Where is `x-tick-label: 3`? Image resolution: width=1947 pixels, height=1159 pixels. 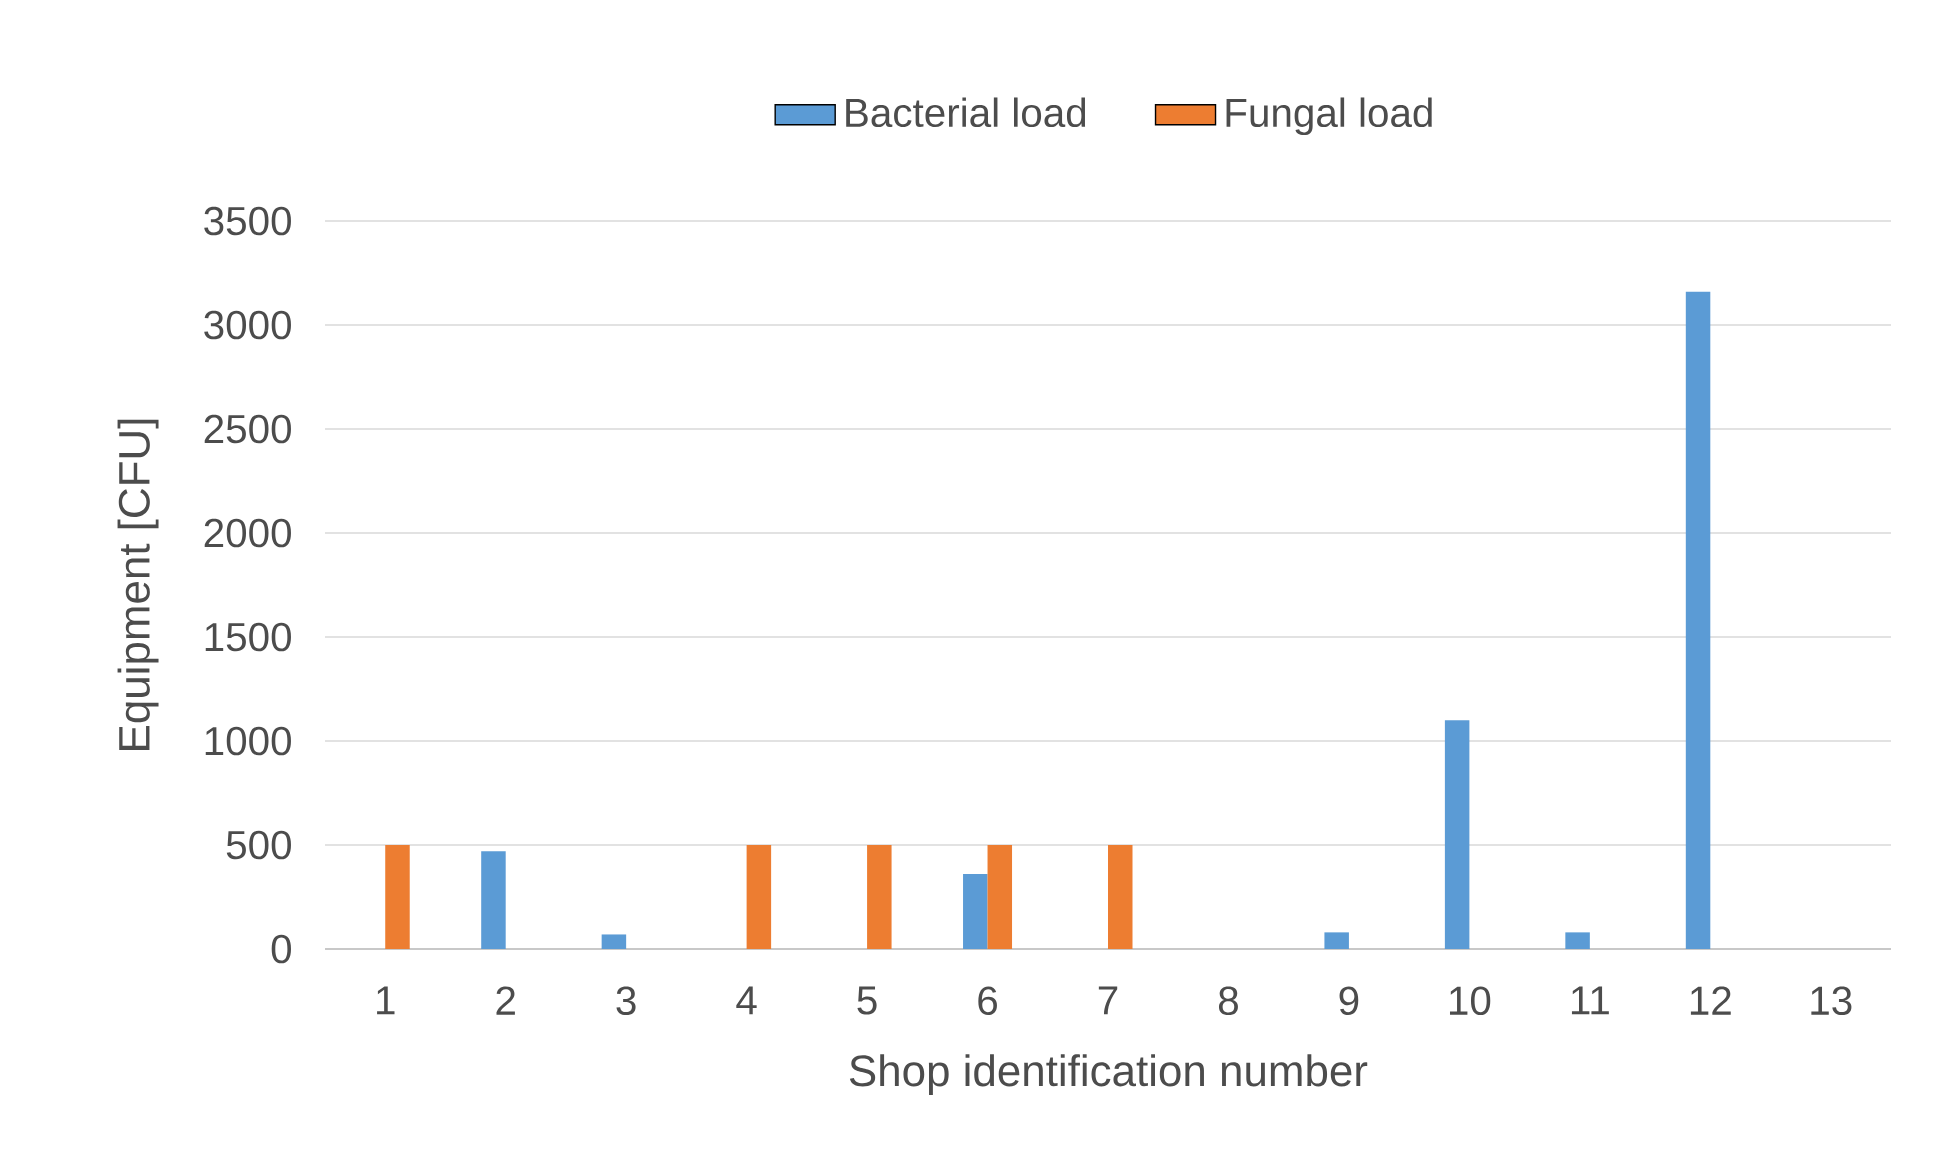
x-tick-label: 3 is located at coordinates (626, 1001).